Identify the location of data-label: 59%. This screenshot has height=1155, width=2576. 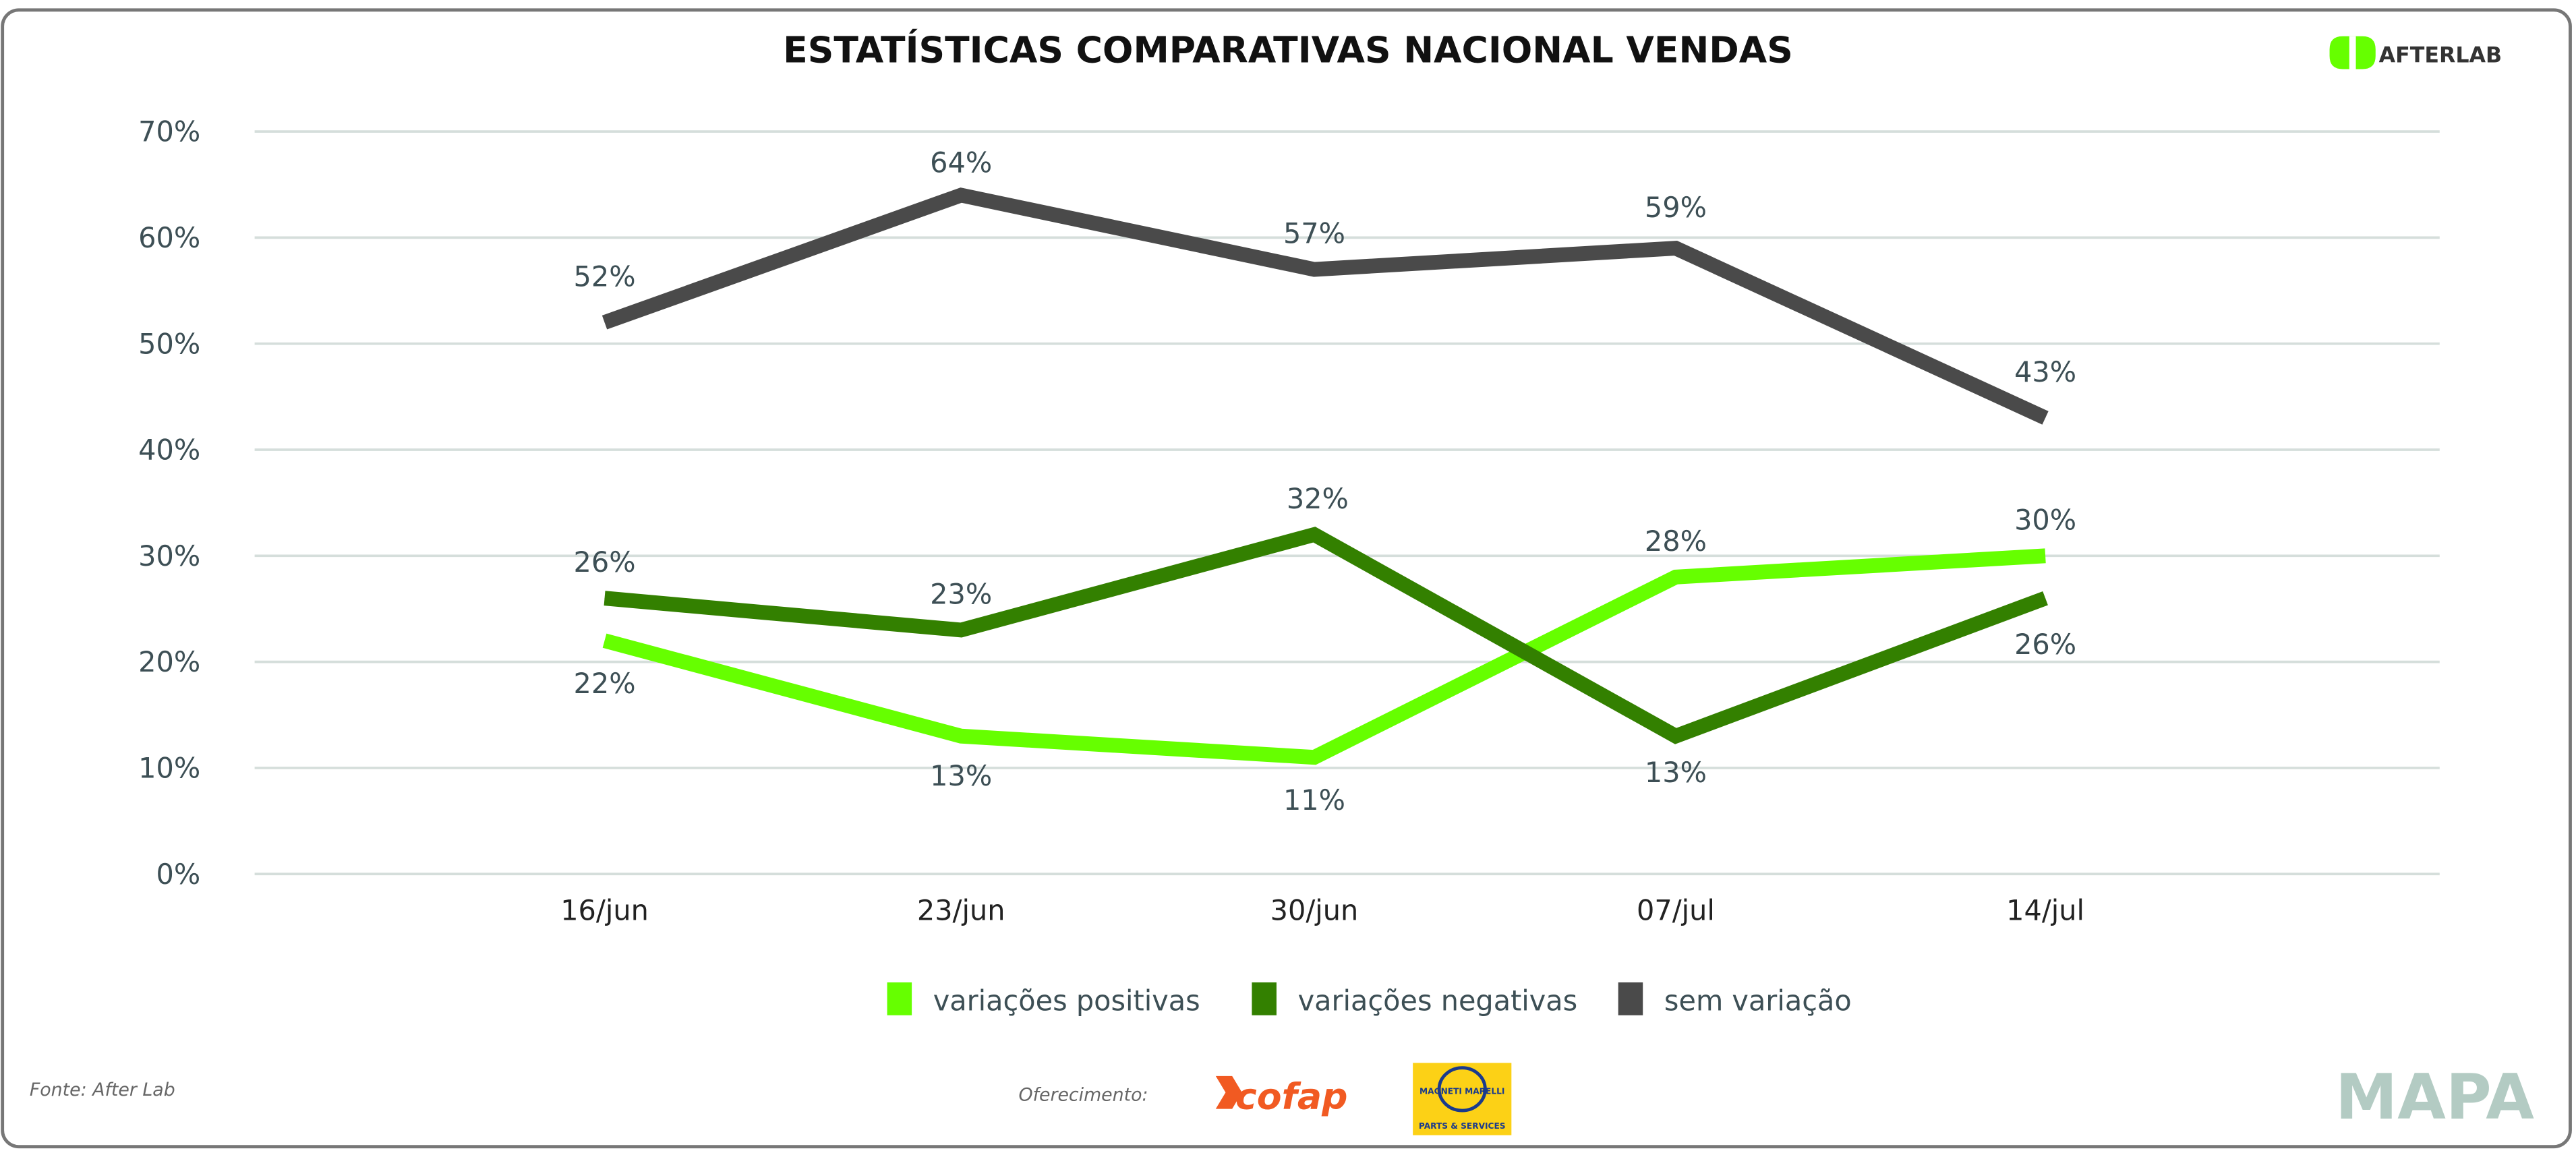
(1676, 207).